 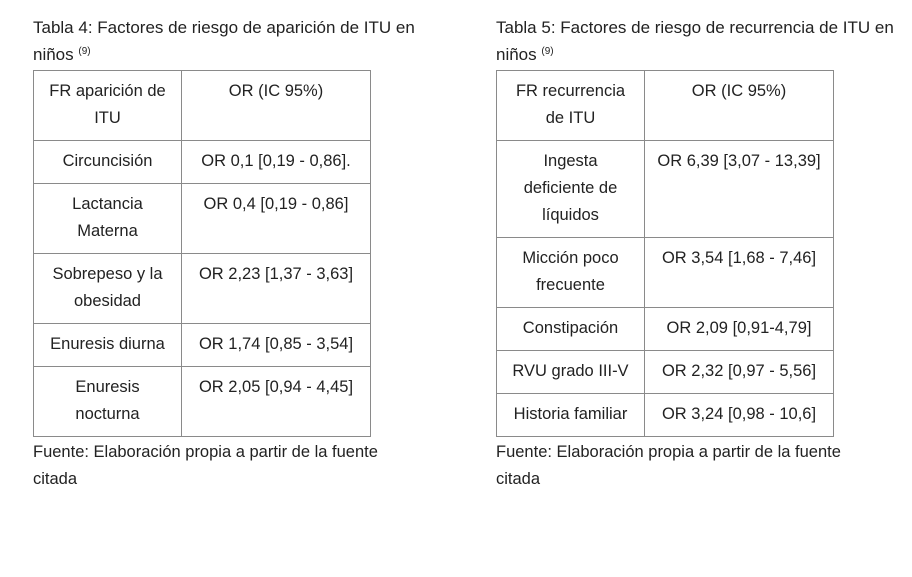 What do you see at coordinates (107, 345) in the screenshot?
I see `risk-factor-cell: Enuresis diurna` at bounding box center [107, 345].